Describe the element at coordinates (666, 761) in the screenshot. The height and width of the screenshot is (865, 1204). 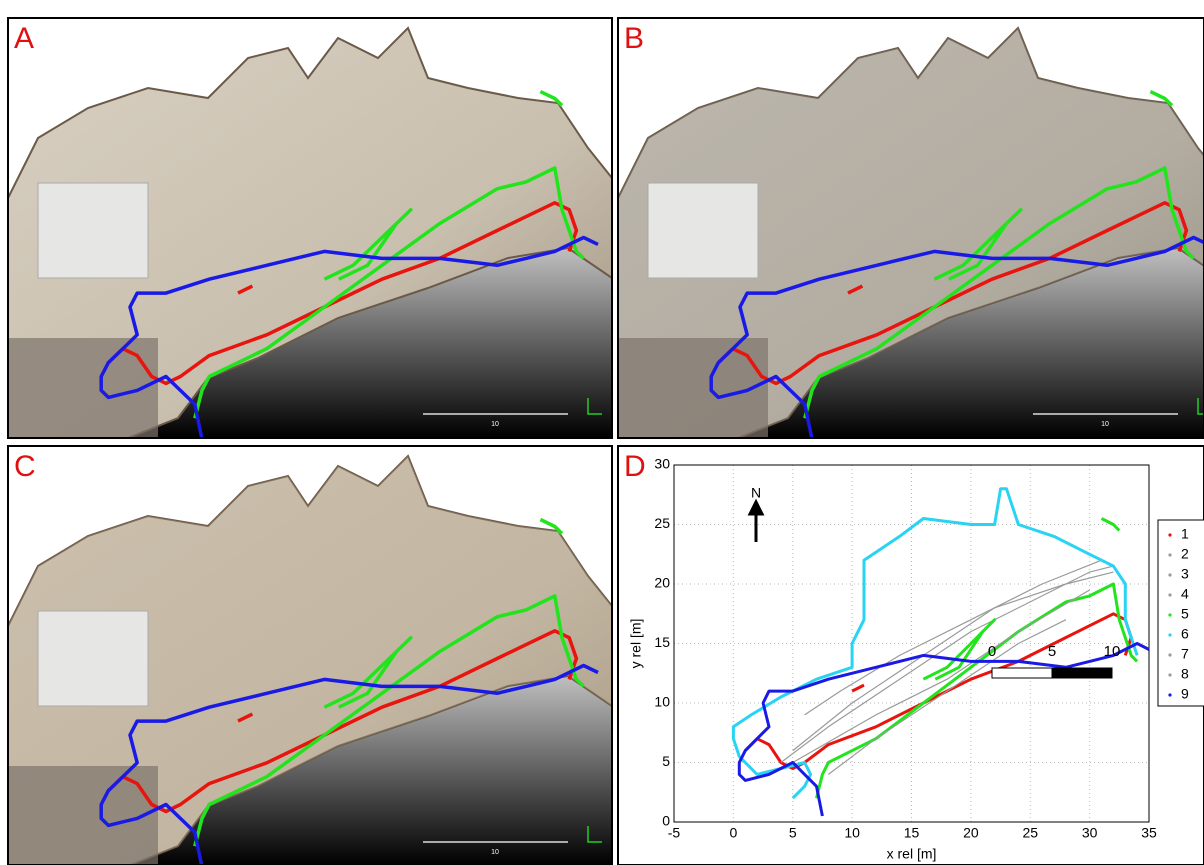
I see `y-tick-label: 5` at that location.